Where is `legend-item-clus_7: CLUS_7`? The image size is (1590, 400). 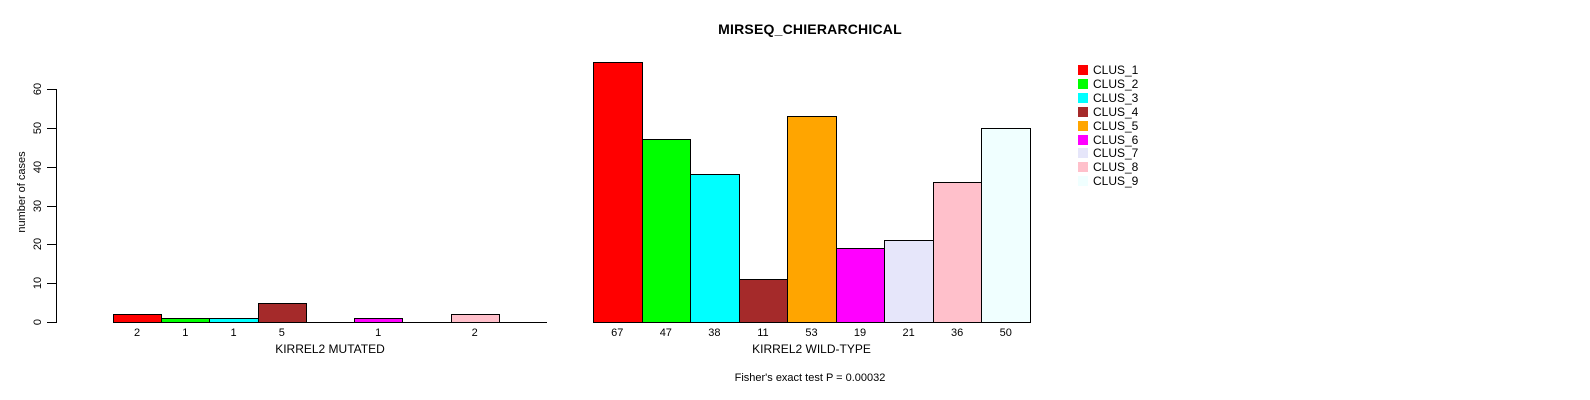
legend-item-clus_7: CLUS_7 is located at coordinates (1108, 153).